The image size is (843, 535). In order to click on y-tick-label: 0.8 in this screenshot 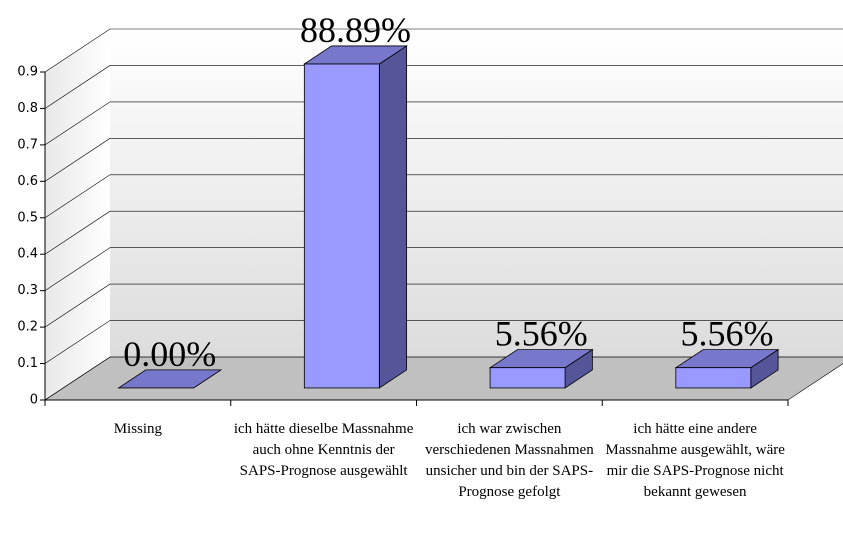, I will do `click(27, 108)`.